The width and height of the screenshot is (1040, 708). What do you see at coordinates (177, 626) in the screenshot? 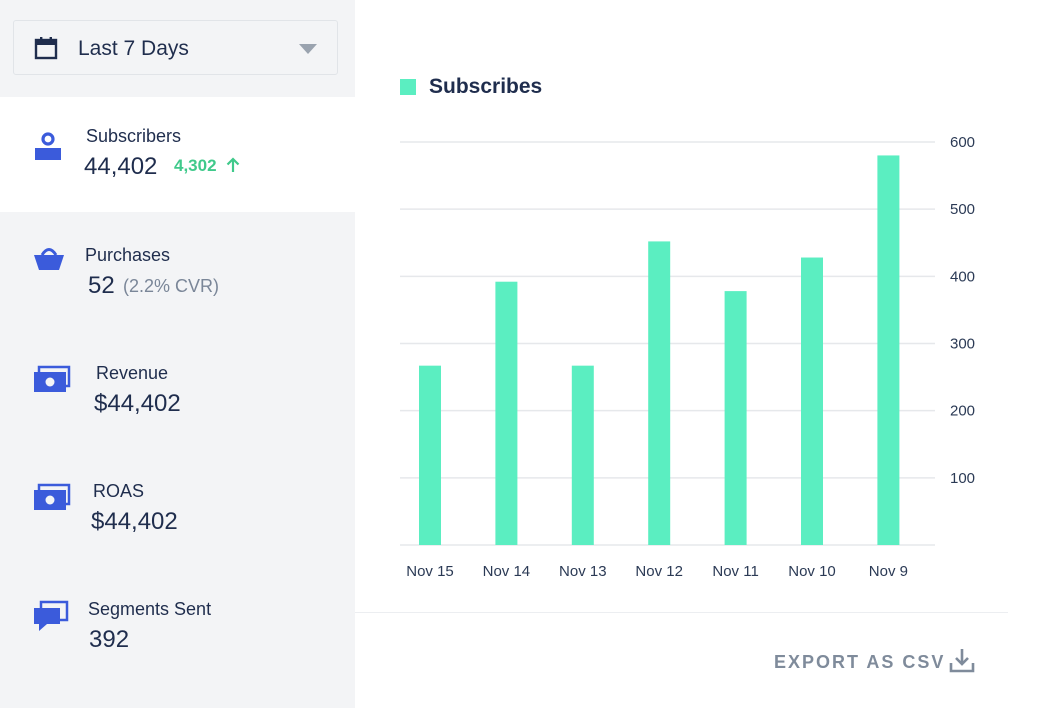
I see `metric-segments-sent: Segments Sent 392` at bounding box center [177, 626].